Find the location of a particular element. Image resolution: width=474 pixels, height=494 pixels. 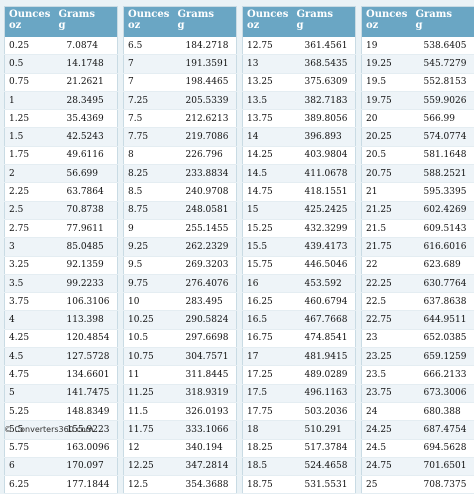

grams-cell: 524.4658 is located at coordinates (324, 466).